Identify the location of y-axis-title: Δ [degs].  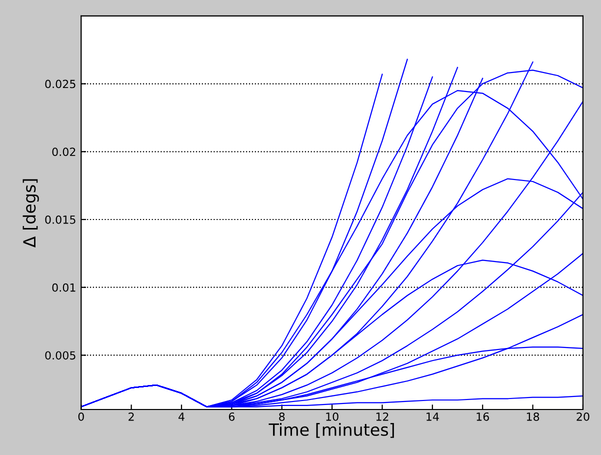
(30, 213).